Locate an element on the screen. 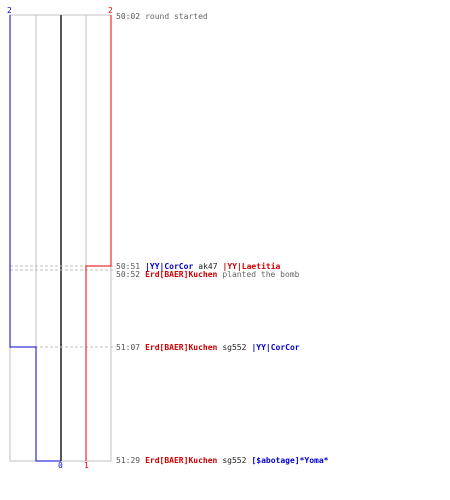  axis-bottom-zero-label: 0 is located at coordinates (60, 465).